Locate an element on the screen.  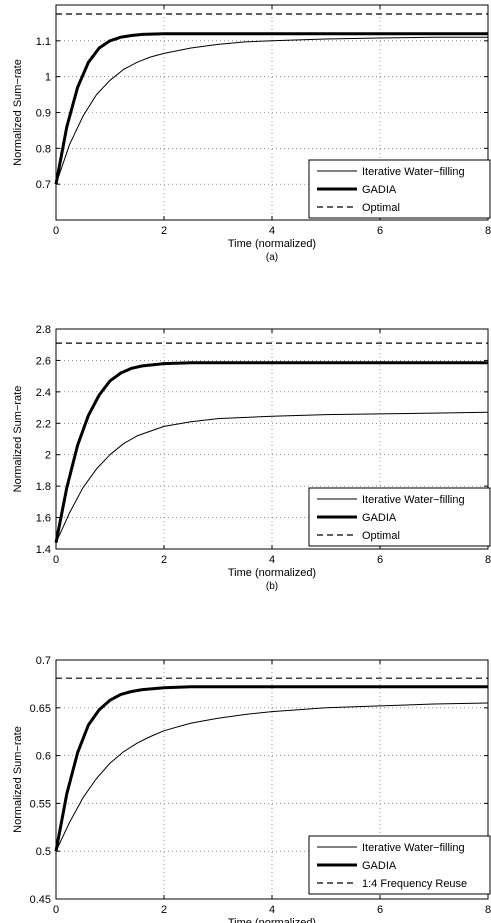
y-tick-label: 2 is located at coordinates (48, 456).